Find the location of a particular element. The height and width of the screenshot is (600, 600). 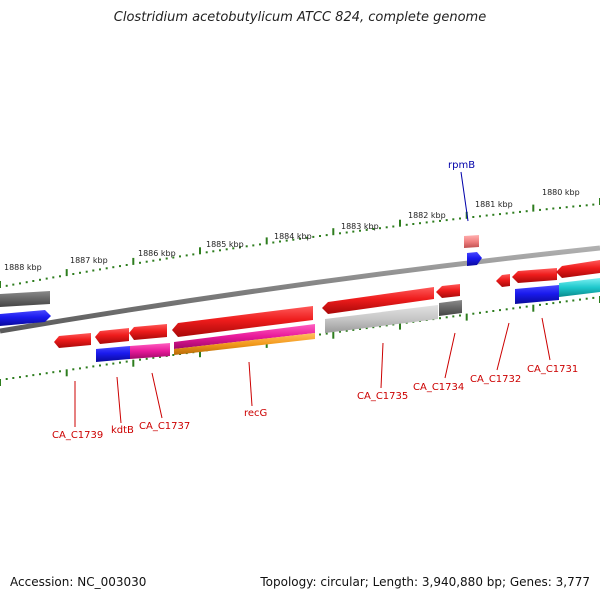

gene-CA_C1734-arrow is located at coordinates (448, 291).